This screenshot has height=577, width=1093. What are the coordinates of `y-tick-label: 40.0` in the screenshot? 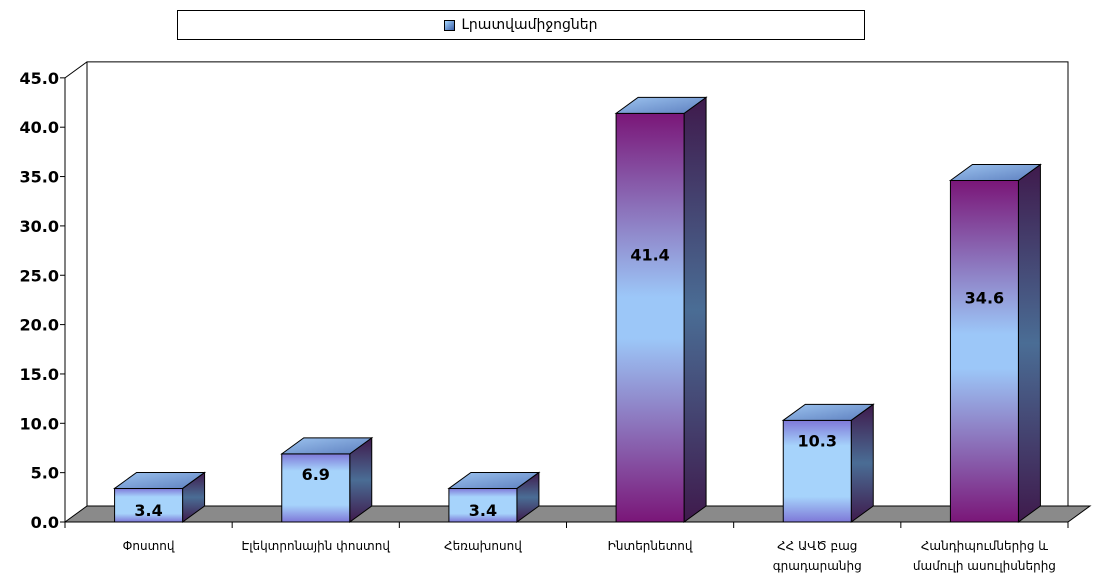 It's located at (39, 127).